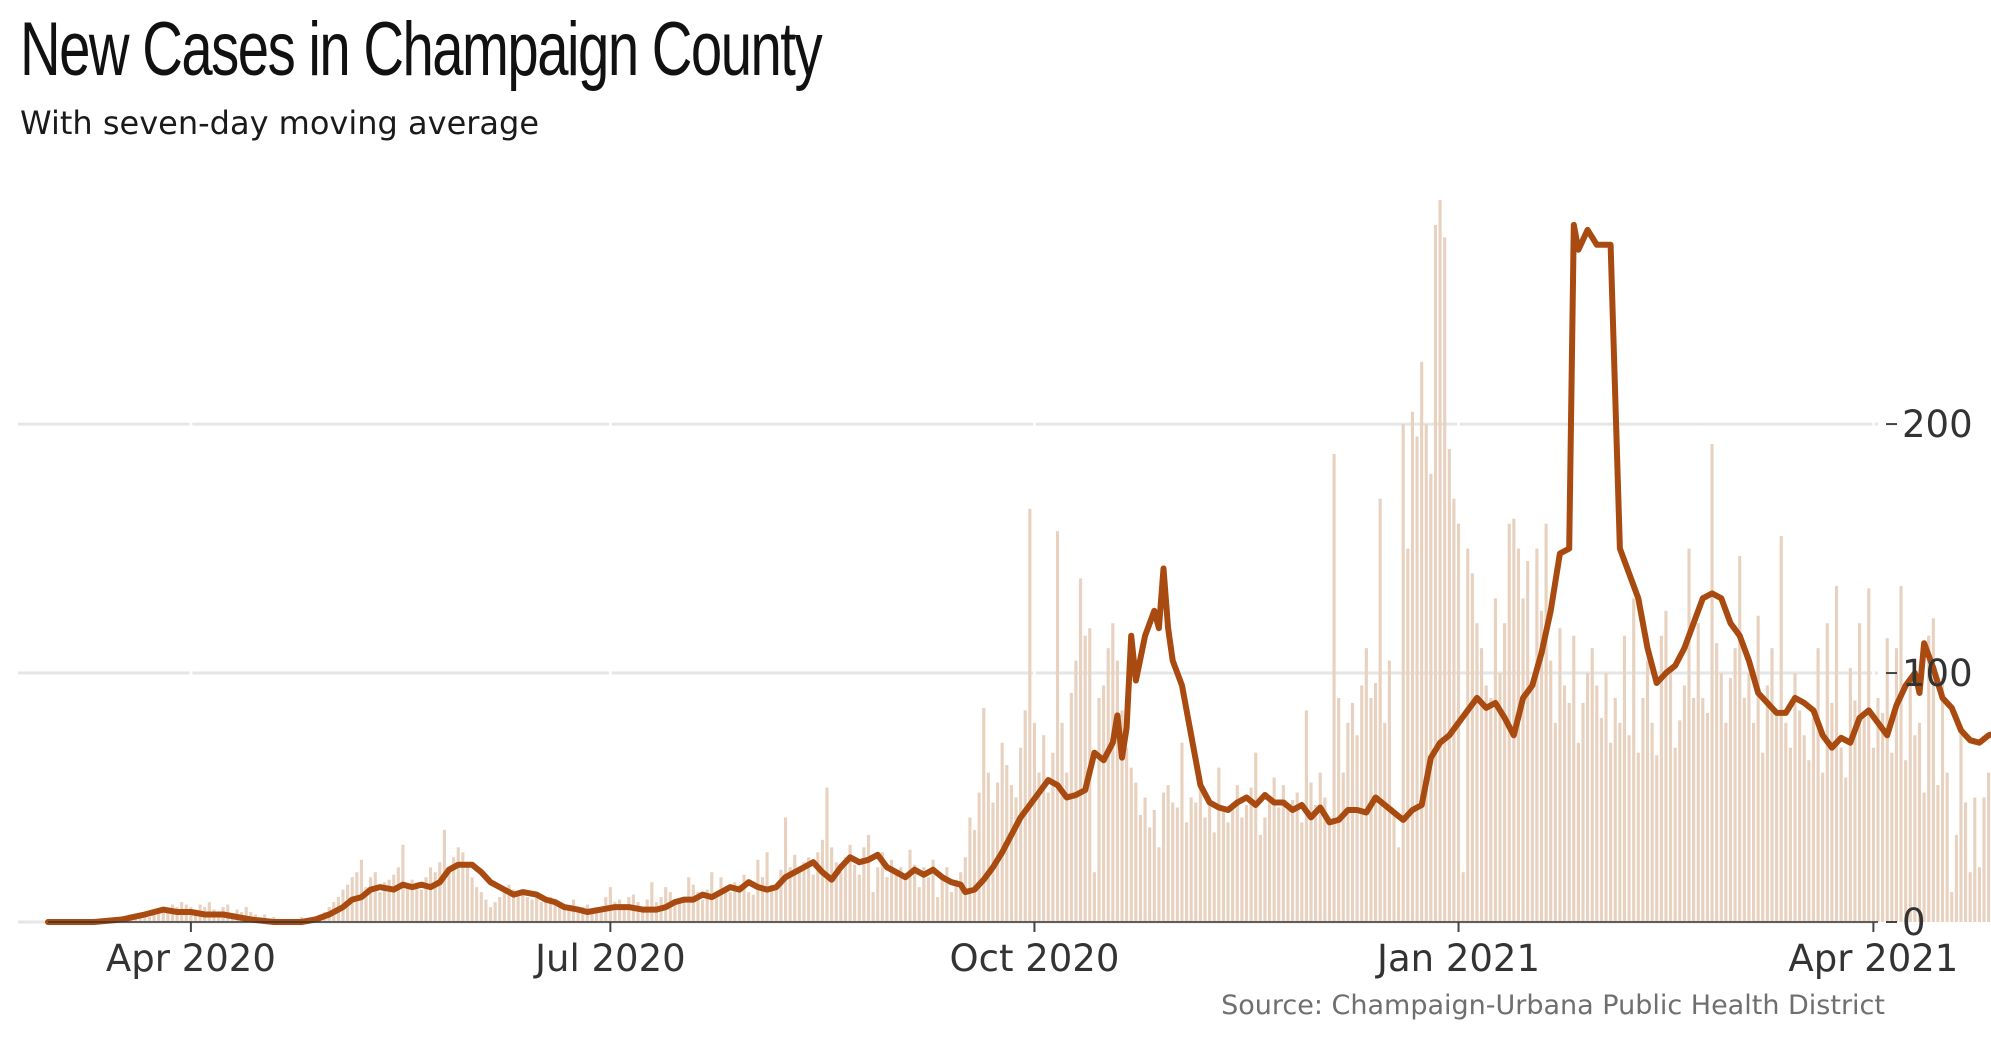 The width and height of the screenshot is (1991, 1041). Describe the element at coordinates (280, 123) in the screenshot. I see `chart-subtitle: With seven-day moving average` at that location.